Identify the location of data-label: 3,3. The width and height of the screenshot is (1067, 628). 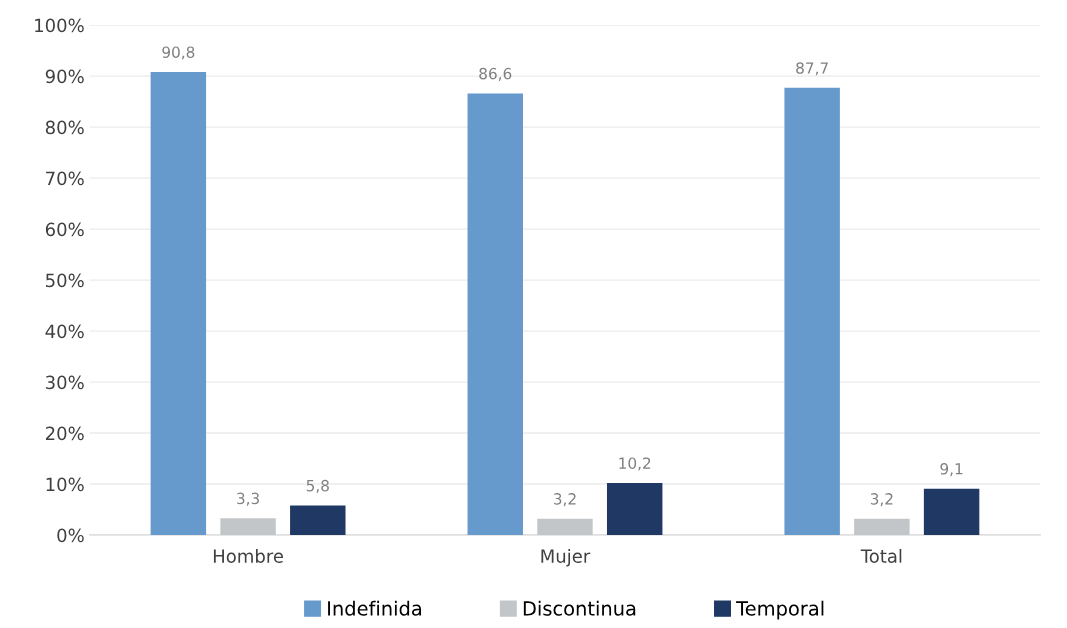
(248, 499).